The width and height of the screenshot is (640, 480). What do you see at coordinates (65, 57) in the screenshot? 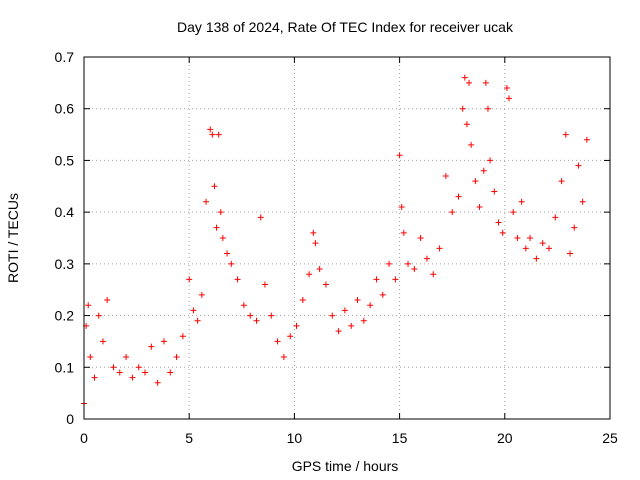
I see `y-tick-label: 0.7` at bounding box center [65, 57].